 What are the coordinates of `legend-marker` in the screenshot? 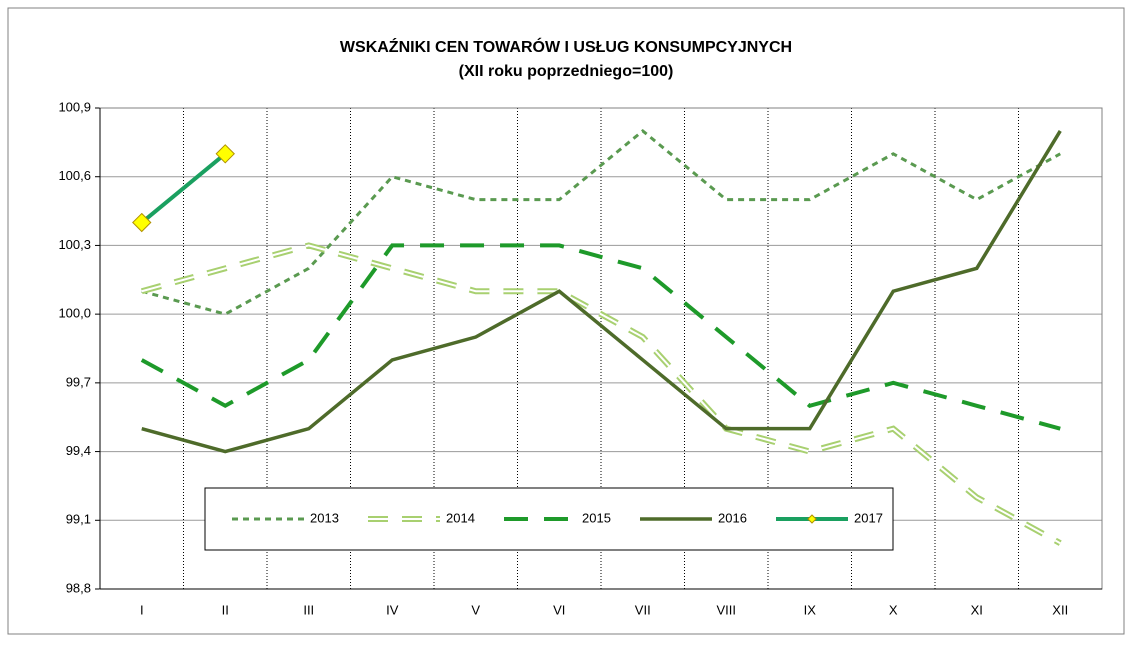 It's located at (812, 519).